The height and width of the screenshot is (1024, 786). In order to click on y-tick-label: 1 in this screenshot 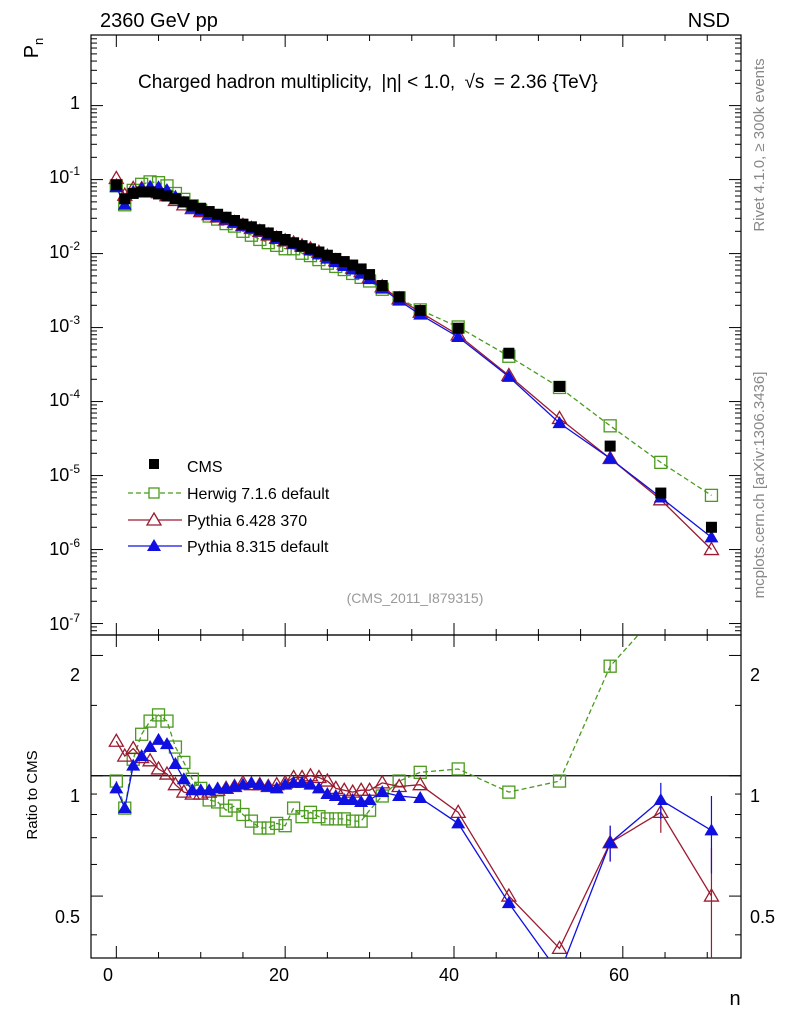, I will do `click(75, 103)`.